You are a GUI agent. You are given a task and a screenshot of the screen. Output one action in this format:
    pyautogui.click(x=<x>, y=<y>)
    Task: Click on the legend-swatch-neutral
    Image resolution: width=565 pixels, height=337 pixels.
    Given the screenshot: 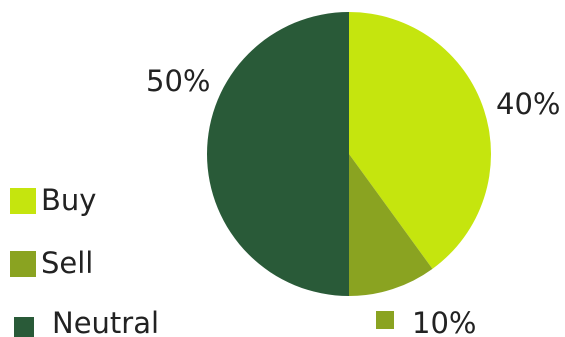 What is the action you would take?
    pyautogui.click(x=24, y=327)
    